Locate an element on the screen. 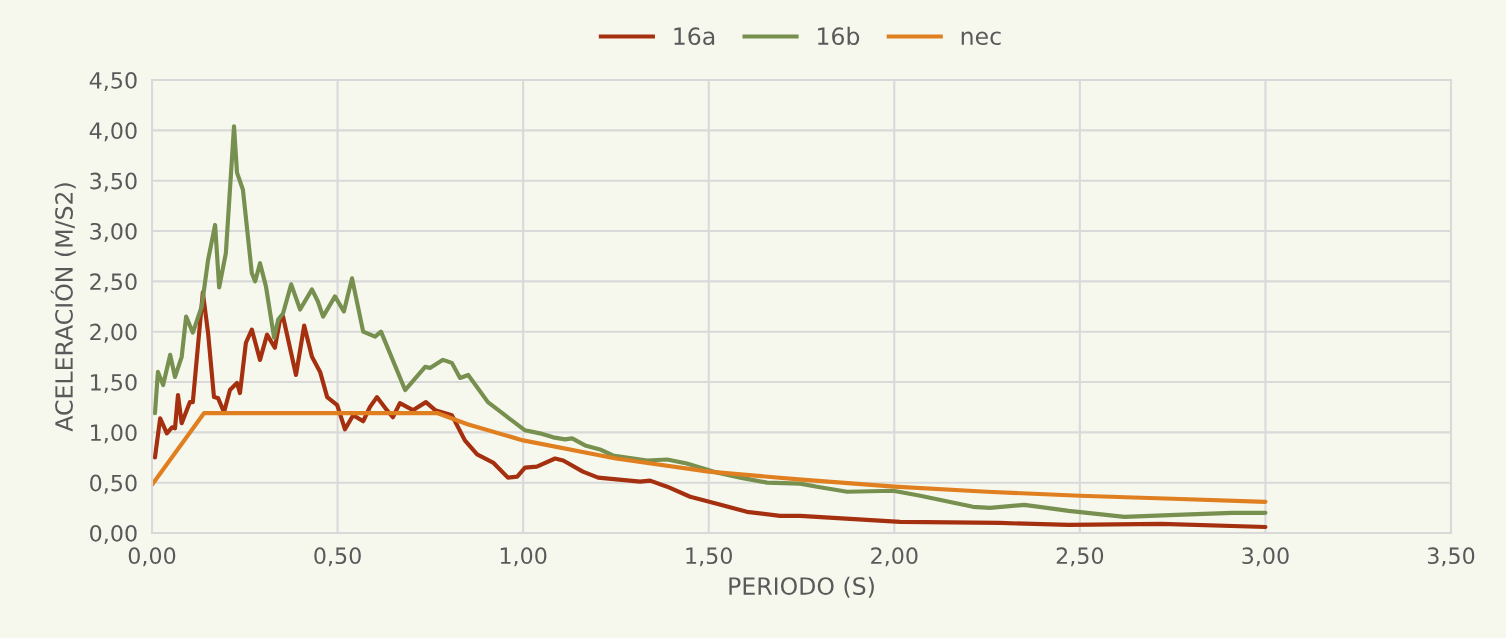 This screenshot has height=638, width=1506. legend-label: nec is located at coordinates (981, 38).